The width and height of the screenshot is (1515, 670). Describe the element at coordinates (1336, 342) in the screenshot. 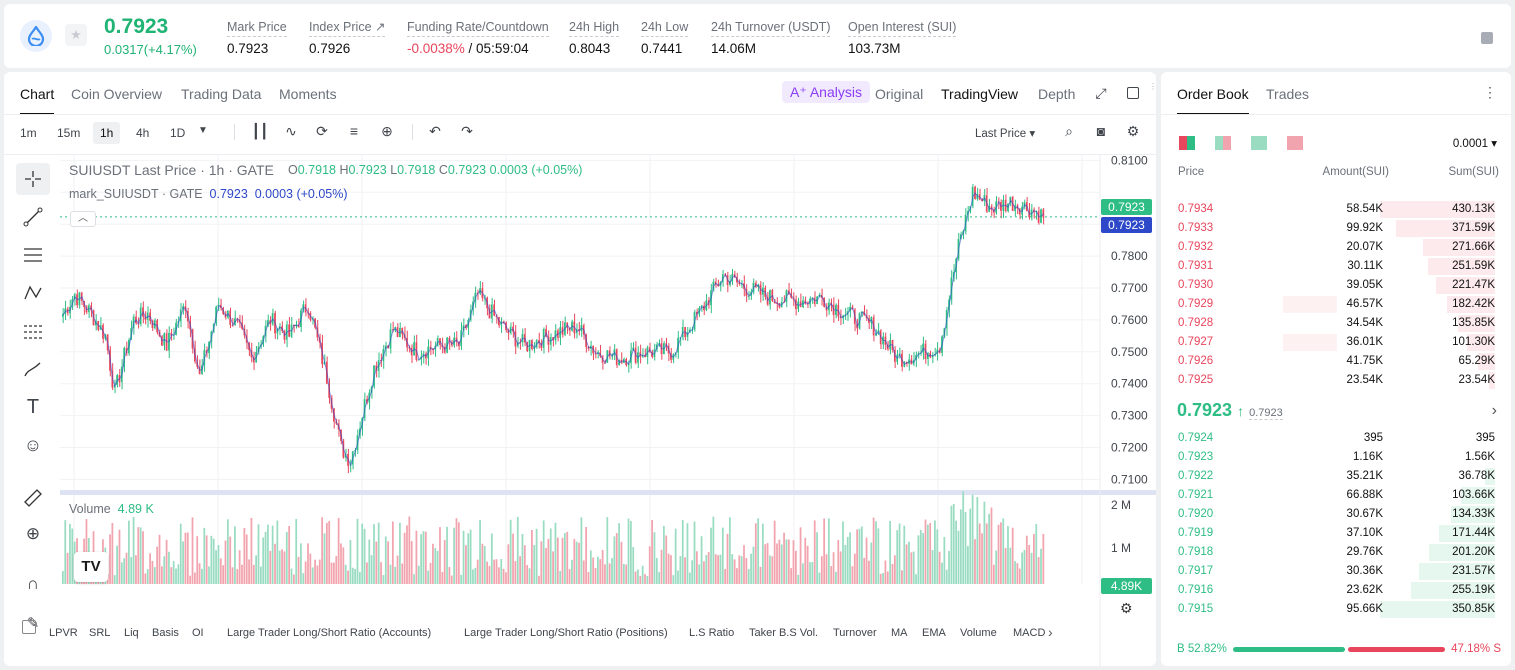

I see `ask-row: 0.7927 36.01K 101.30K` at that location.